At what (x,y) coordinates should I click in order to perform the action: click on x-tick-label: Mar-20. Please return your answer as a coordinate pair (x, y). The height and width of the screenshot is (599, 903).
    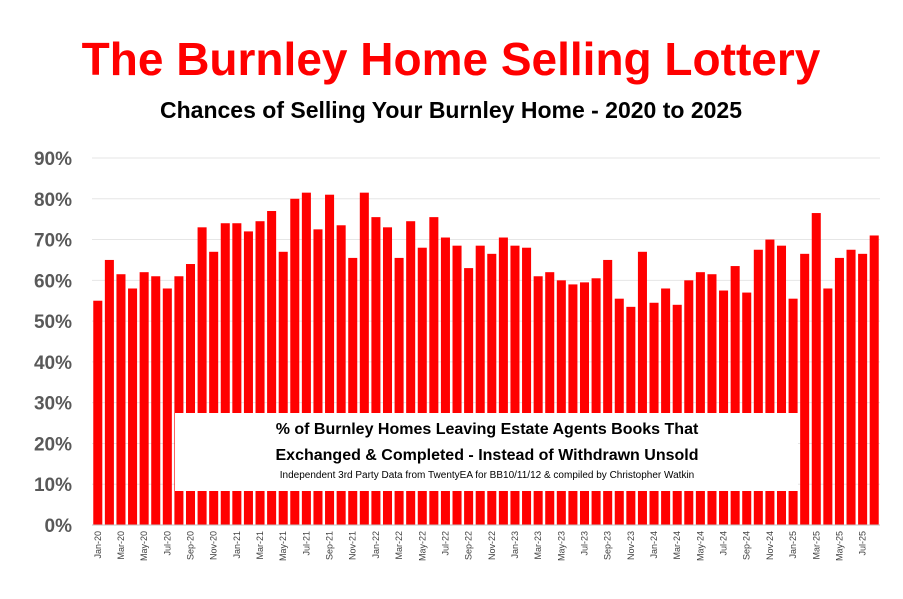
    Looking at the image, I should click on (121, 545).